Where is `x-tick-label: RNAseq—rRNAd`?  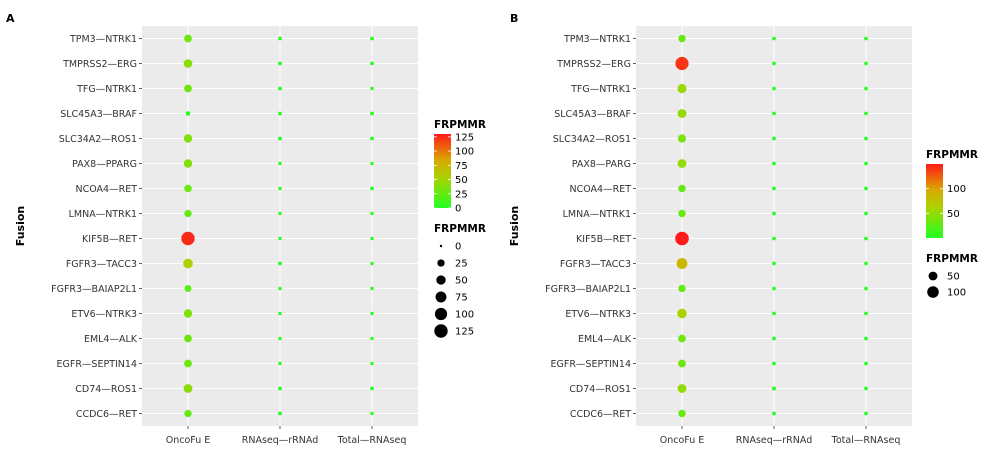
x-tick-label: RNAseq—rRNAd is located at coordinates (774, 440).